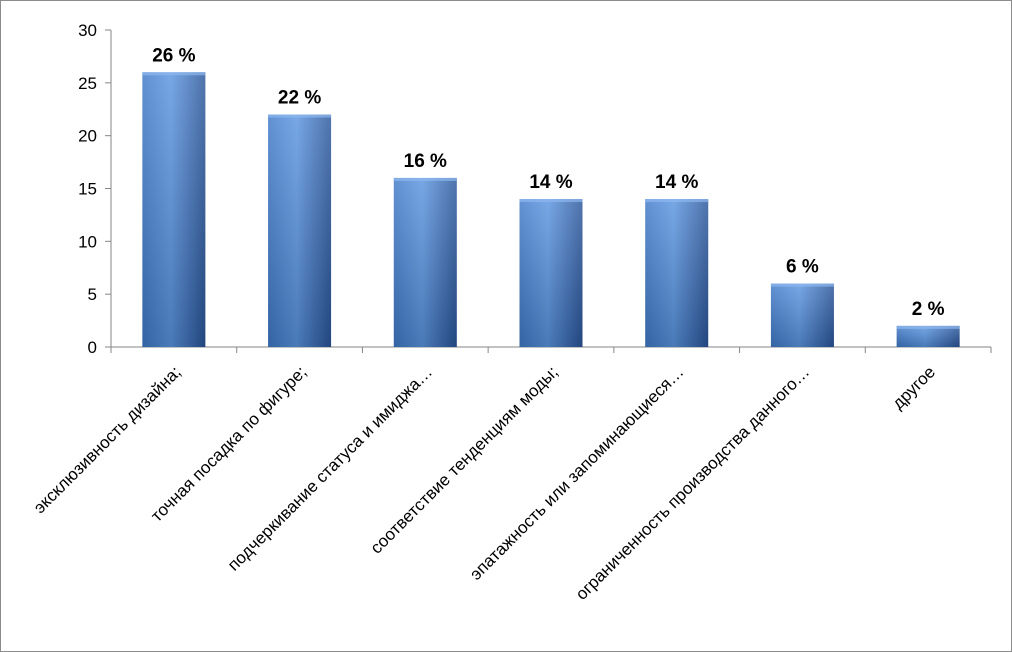 The height and width of the screenshot is (652, 1012). Describe the element at coordinates (913, 387) in the screenshot. I see `category-label: другое` at that location.